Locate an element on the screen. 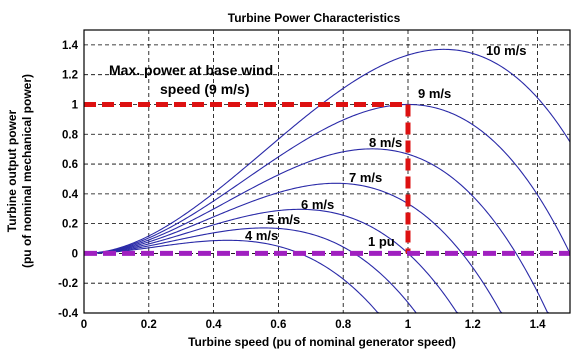  y-axis-label-line2: (pu of nominal mechanical power) is located at coordinates (27, 171).